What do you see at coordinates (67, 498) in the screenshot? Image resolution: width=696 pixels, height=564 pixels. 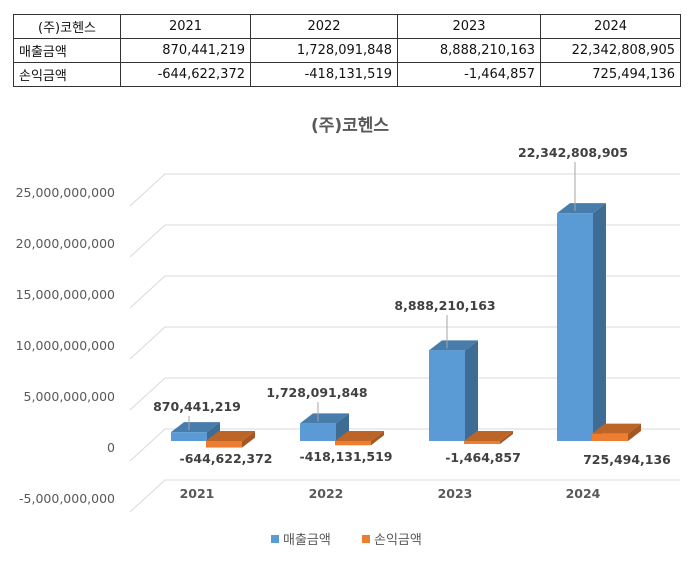 I see `y-tick-label: -5,000,000,000` at bounding box center [67, 498].